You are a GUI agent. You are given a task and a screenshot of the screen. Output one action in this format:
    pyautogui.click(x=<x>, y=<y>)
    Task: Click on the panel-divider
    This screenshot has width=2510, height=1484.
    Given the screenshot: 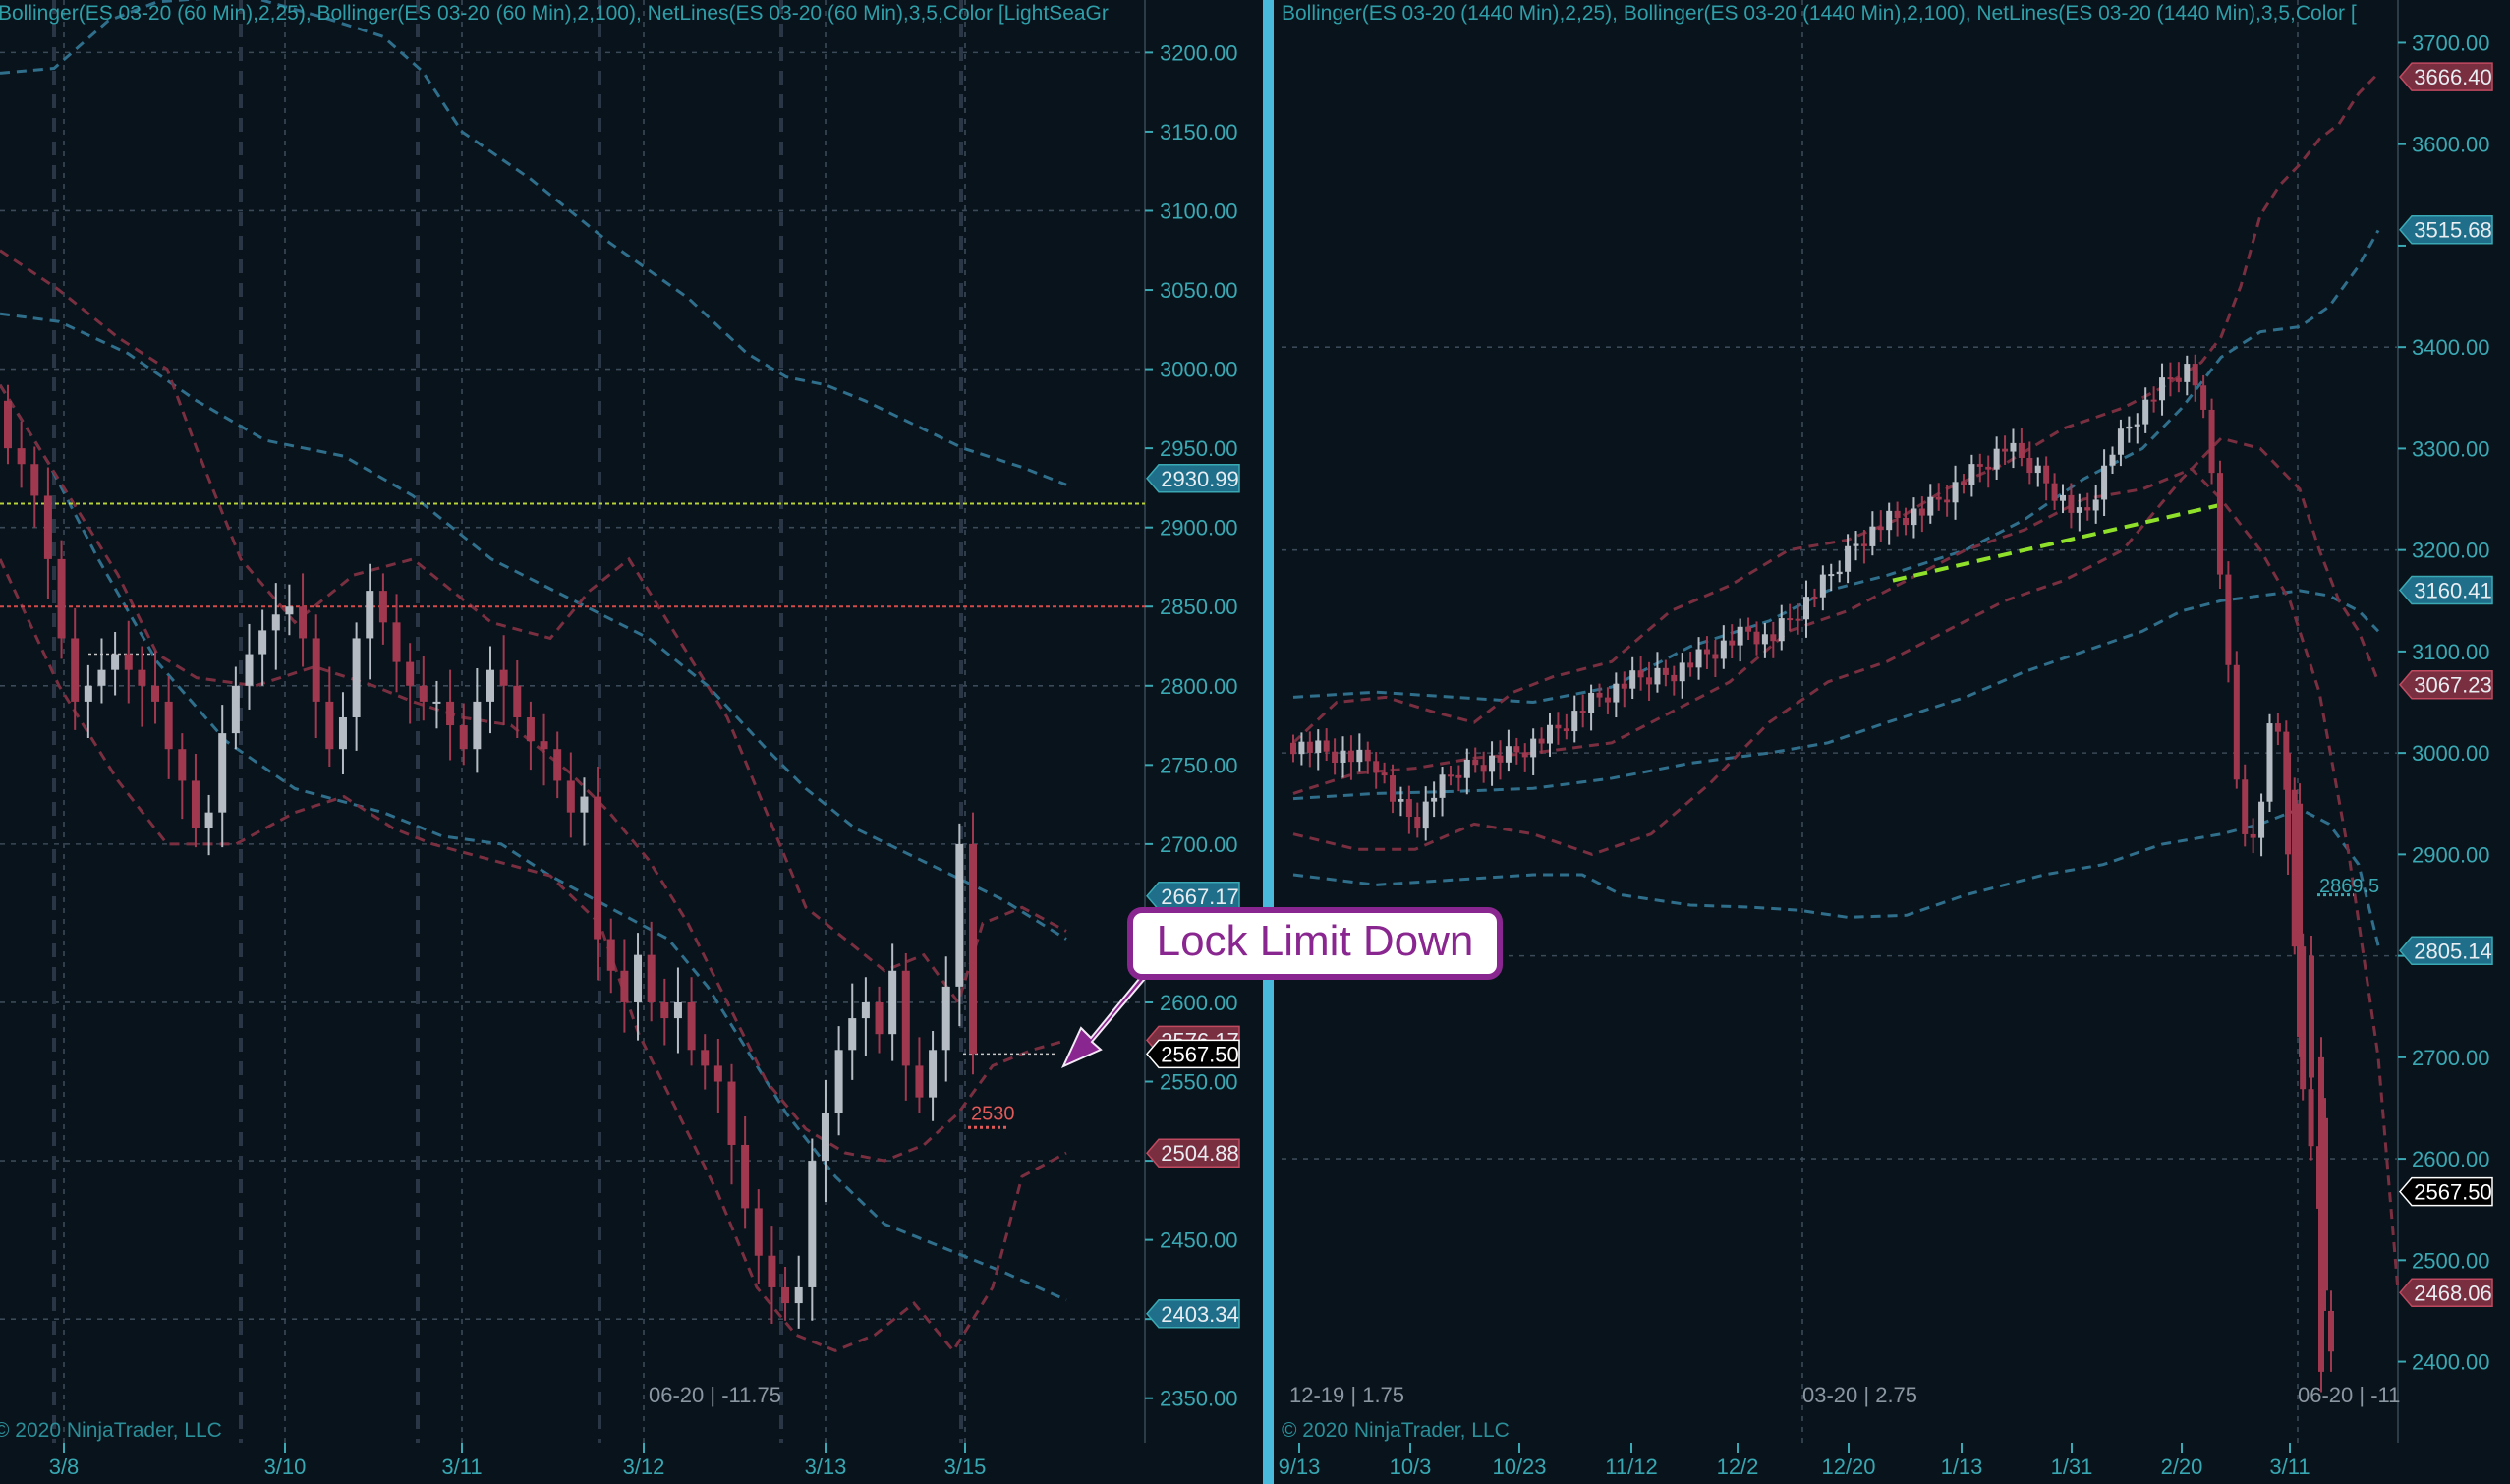 What is the action you would take?
    pyautogui.click(x=1268, y=742)
    